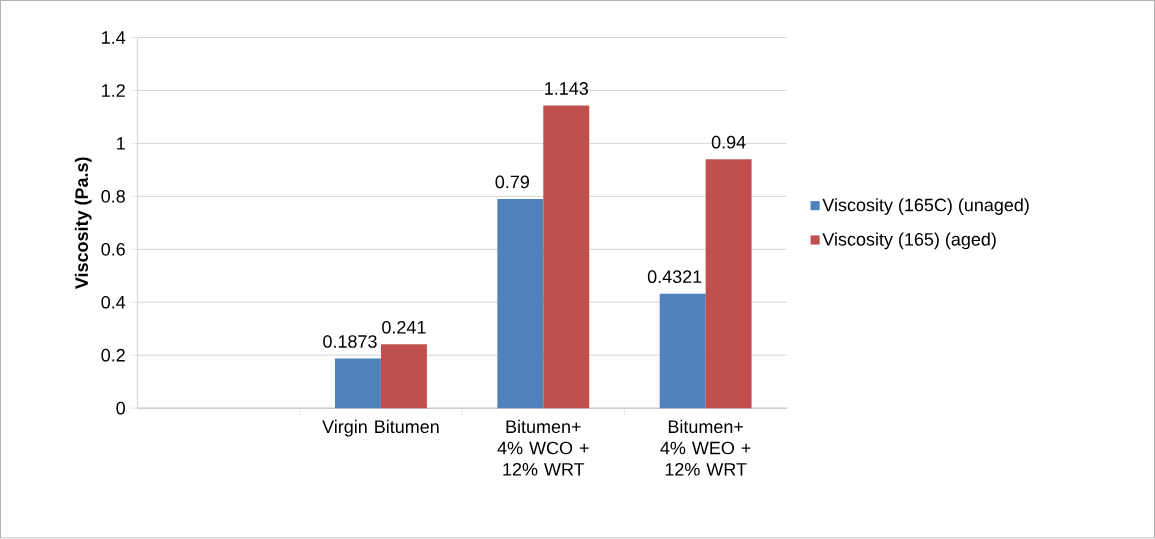  Describe the element at coordinates (674, 277) in the screenshot. I see `data-label: 0.4321` at that location.